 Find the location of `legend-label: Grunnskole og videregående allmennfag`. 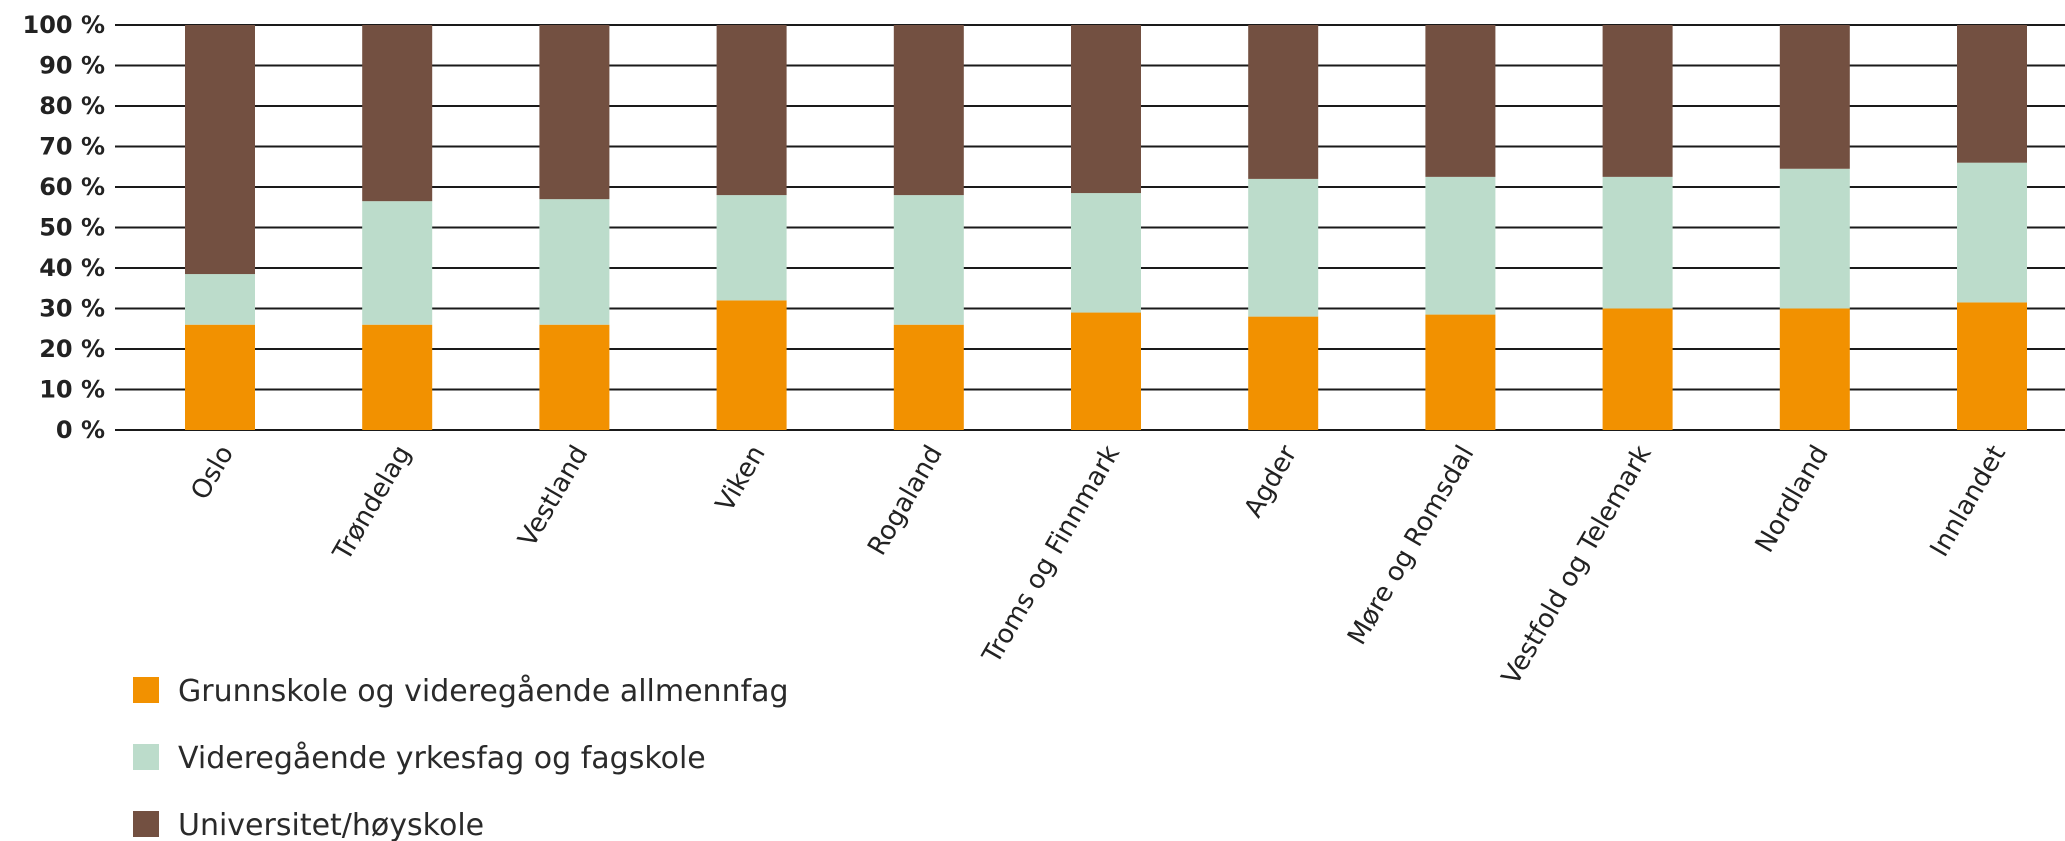

legend-label: Grunnskole og videregående allmennfag is located at coordinates (483, 691).